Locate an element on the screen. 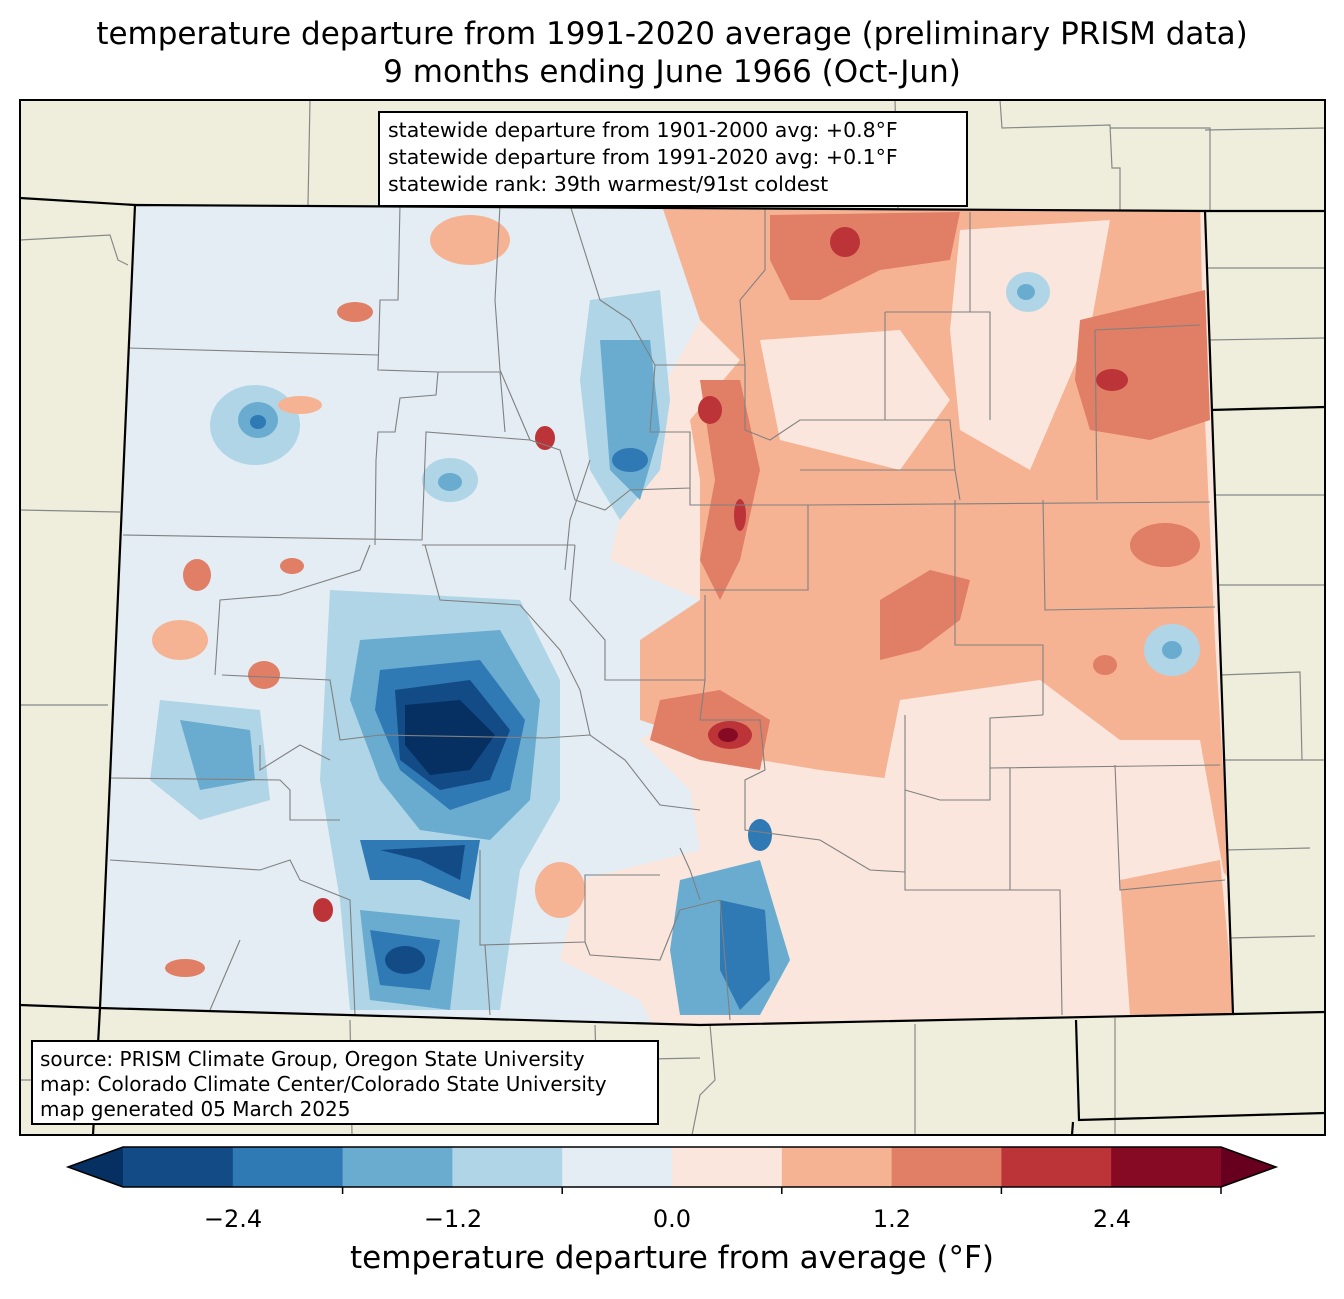  colorbar-tick-label: 0.0 is located at coordinates (672, 1219).